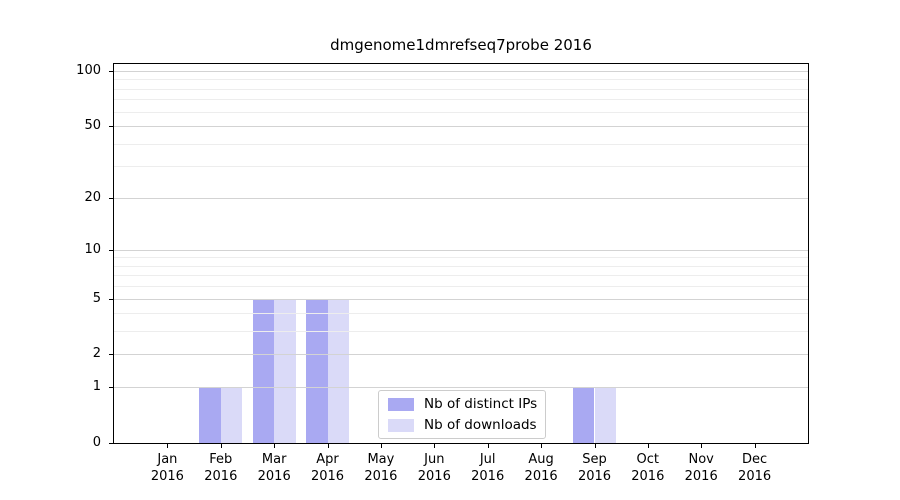 The image size is (900, 500). Describe the element at coordinates (338, 370) in the screenshot. I see `bar-downloads-apr` at that location.